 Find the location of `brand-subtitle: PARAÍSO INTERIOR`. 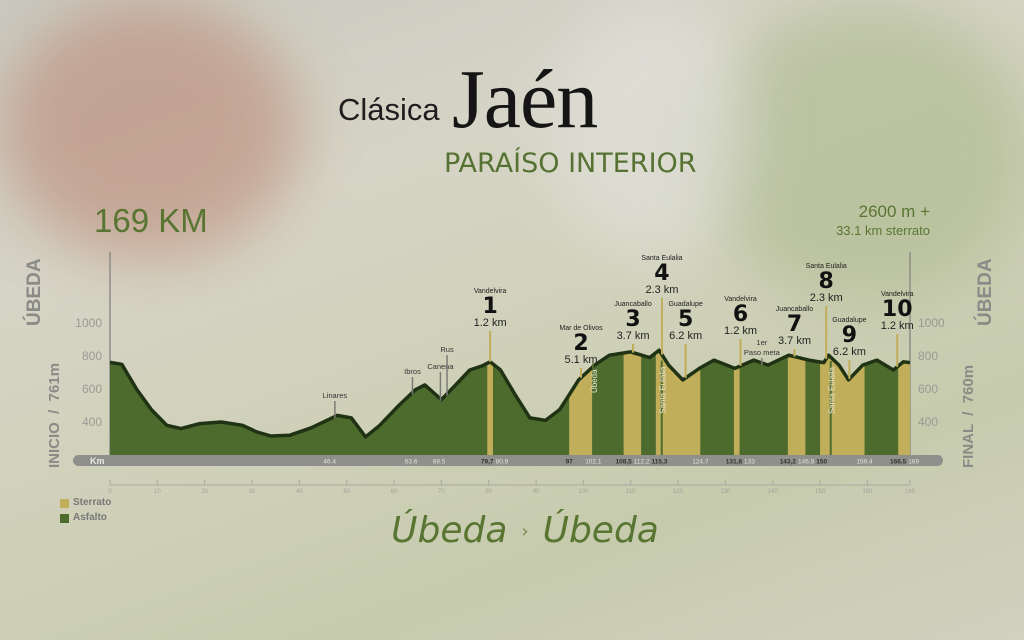

brand-subtitle: PARAÍSO INTERIOR is located at coordinates (570, 163).